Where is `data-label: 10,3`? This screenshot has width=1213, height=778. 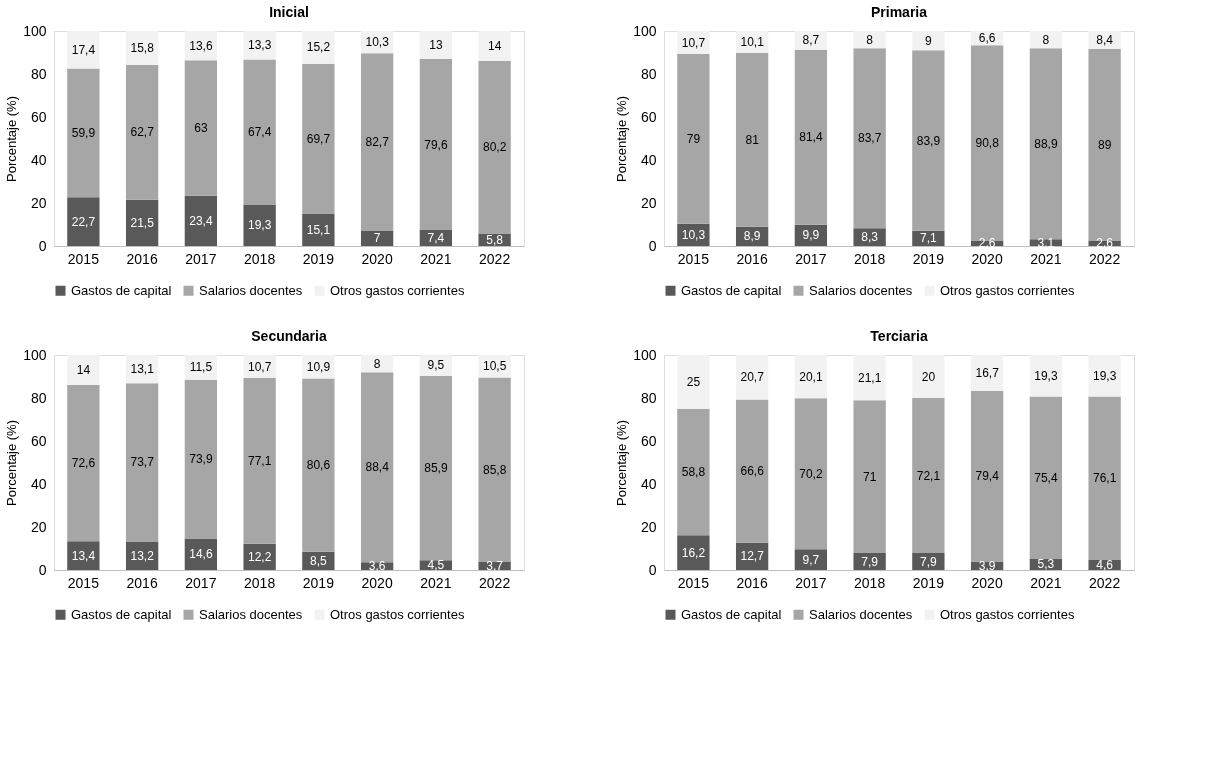
data-label: 10,3 is located at coordinates (693, 234).